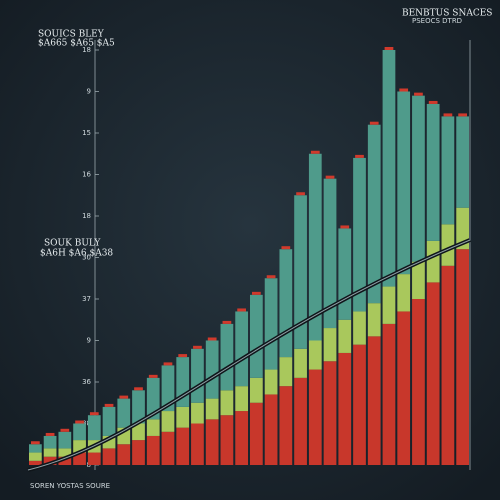  What do you see at coordinates (76, 254) in the screenshot?
I see `annotation: $A6H $A6,$A38` at bounding box center [76, 254].